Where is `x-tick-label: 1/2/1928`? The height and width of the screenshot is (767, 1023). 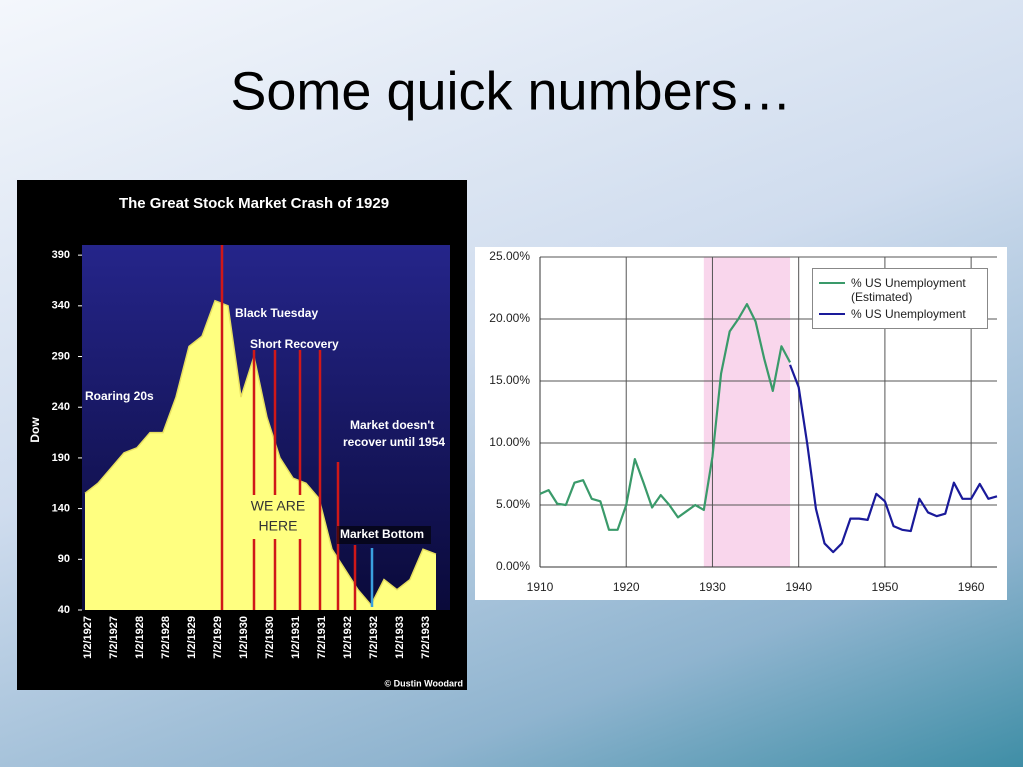 x-tick-label: 1/2/1928 is located at coordinates (140, 637).